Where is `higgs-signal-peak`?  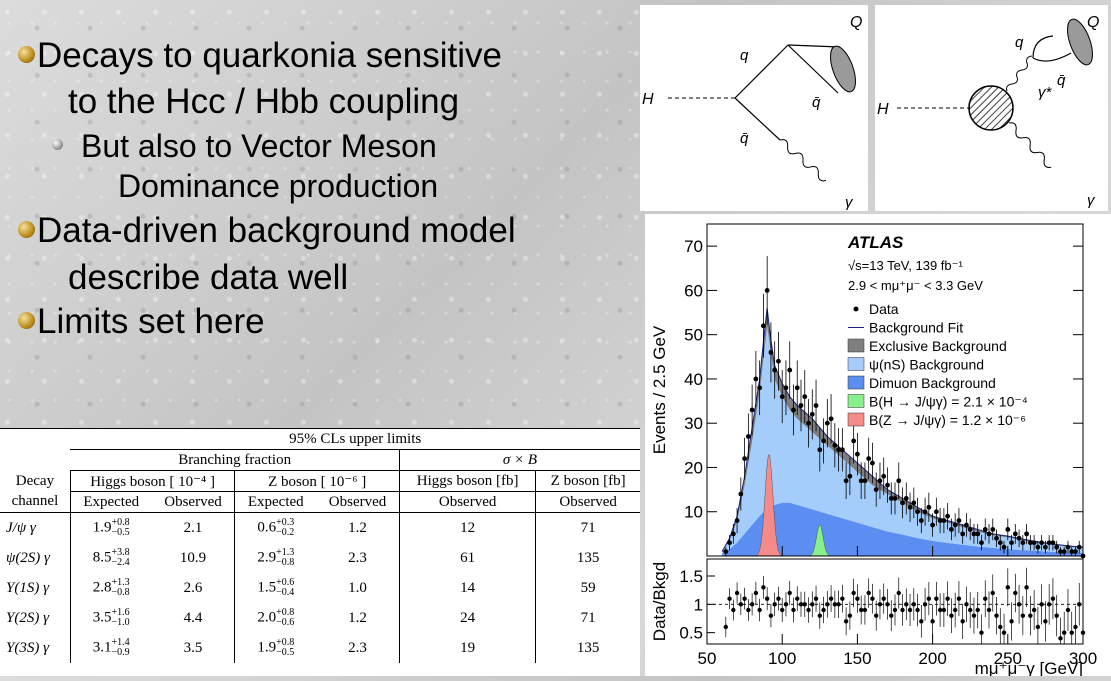
higgs-signal-peak is located at coordinates (819, 540).